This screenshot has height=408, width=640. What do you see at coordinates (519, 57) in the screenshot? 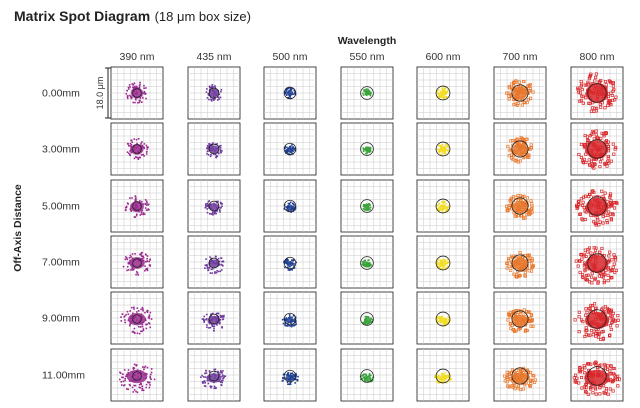
I see `wavelength-label: 700 nm` at bounding box center [519, 57].